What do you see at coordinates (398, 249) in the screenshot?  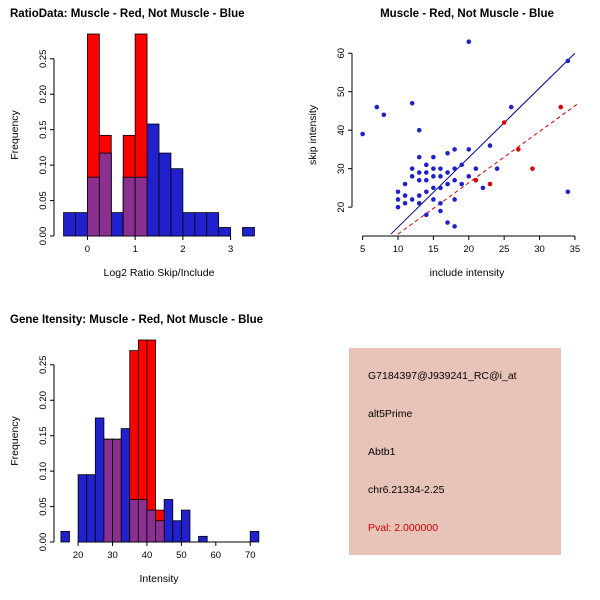 I see `svg-text: 10` at bounding box center [398, 249].